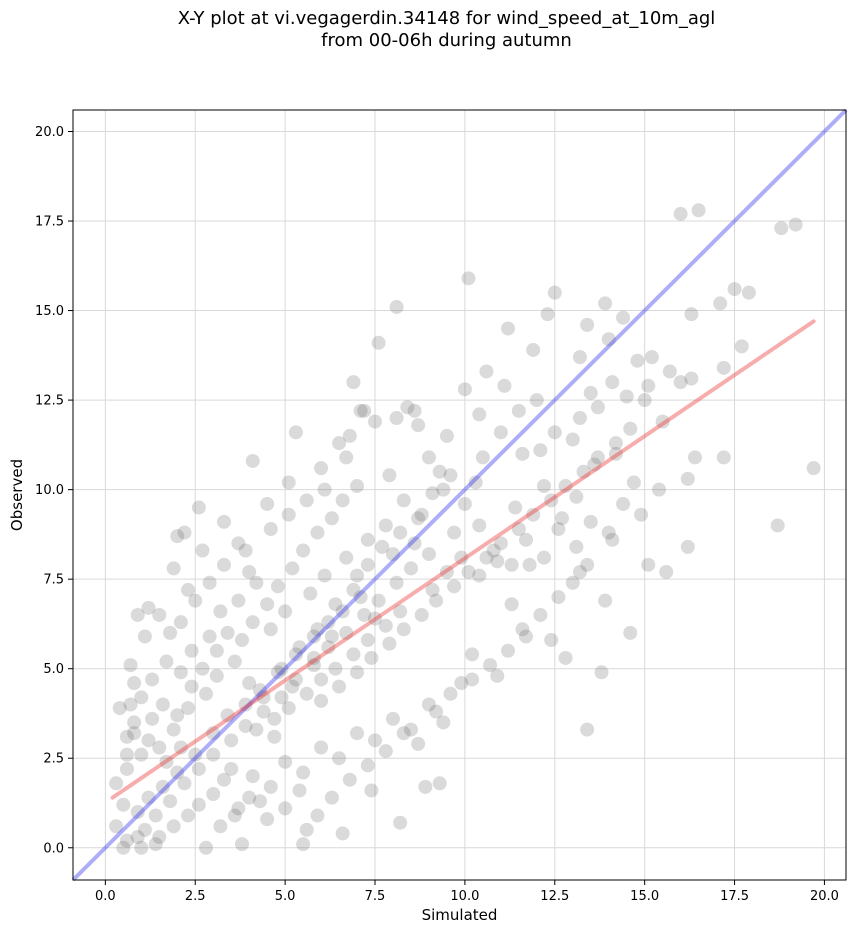 The height and width of the screenshot is (934, 856). Describe the element at coordinates (53, 759) in the screenshot. I see `y-tick-label: 2.5` at that location.